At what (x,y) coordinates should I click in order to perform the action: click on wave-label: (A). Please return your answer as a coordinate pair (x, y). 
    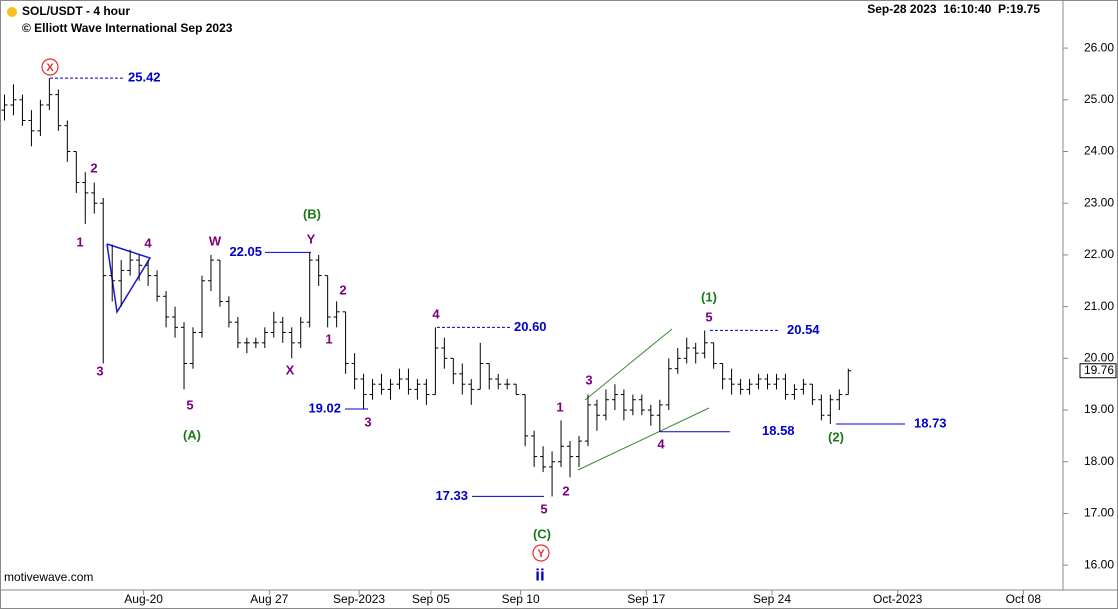
    Looking at the image, I should click on (192, 434).